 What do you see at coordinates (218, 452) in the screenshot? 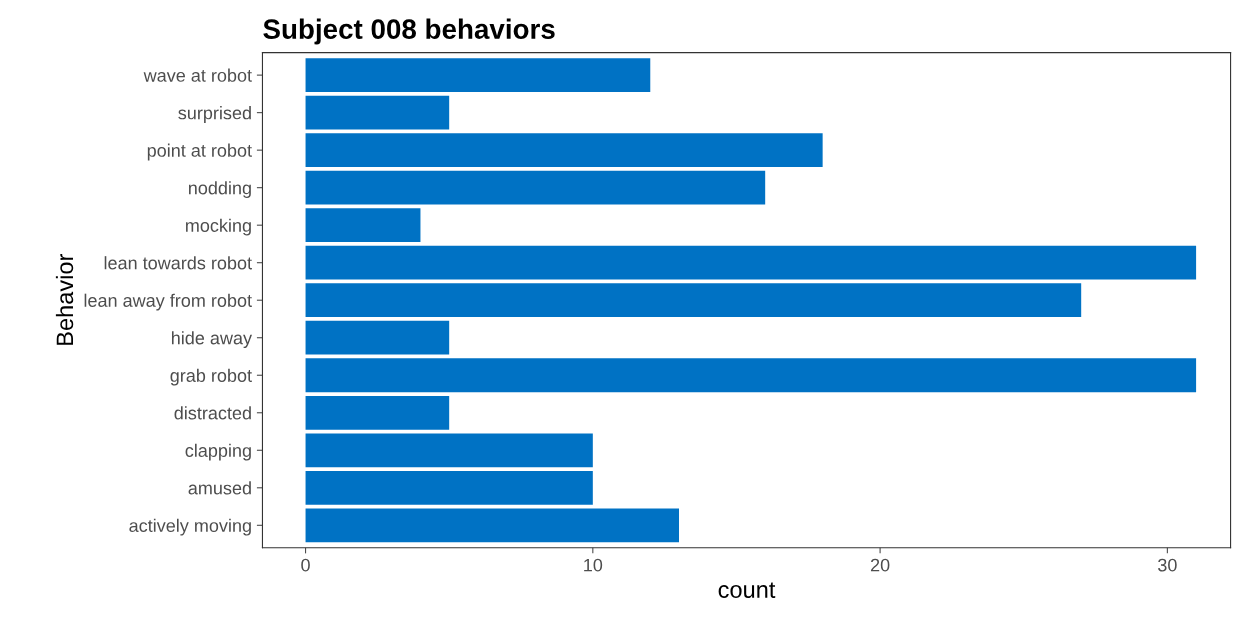
I see `y-tick-label: clapping` at bounding box center [218, 452].